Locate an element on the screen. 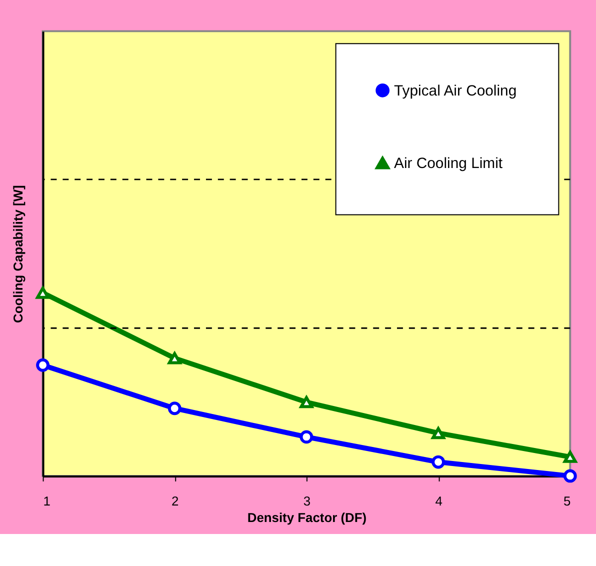  legend-label: Typical Air Cooling is located at coordinates (455, 91).